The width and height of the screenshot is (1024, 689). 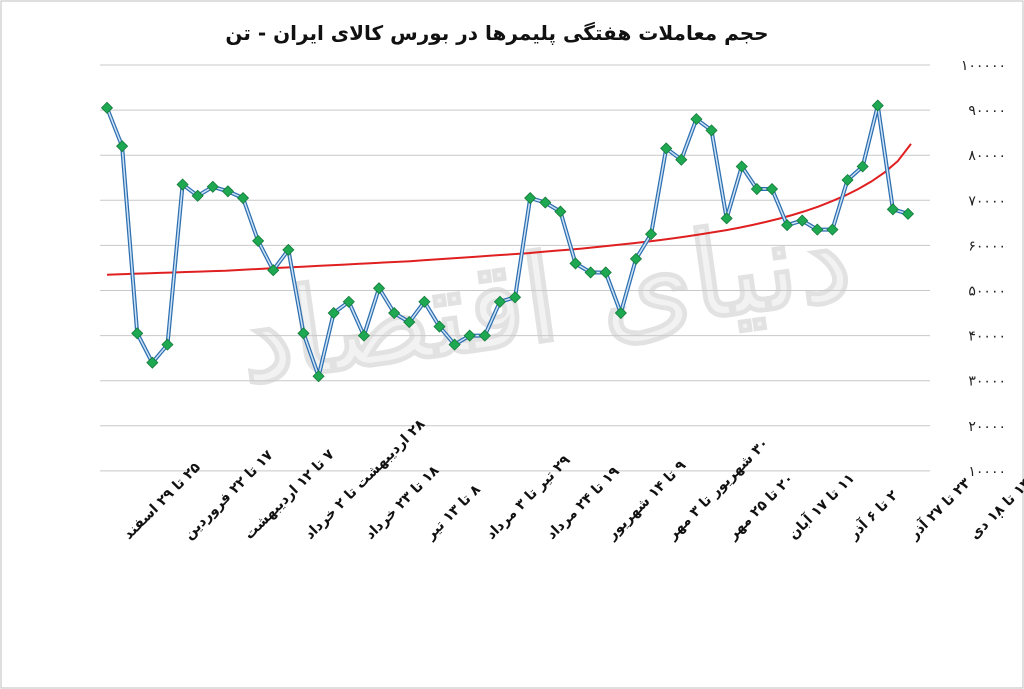 I want to click on y-tick-label: ۱۰۰۰۰, so click(x=987, y=472).